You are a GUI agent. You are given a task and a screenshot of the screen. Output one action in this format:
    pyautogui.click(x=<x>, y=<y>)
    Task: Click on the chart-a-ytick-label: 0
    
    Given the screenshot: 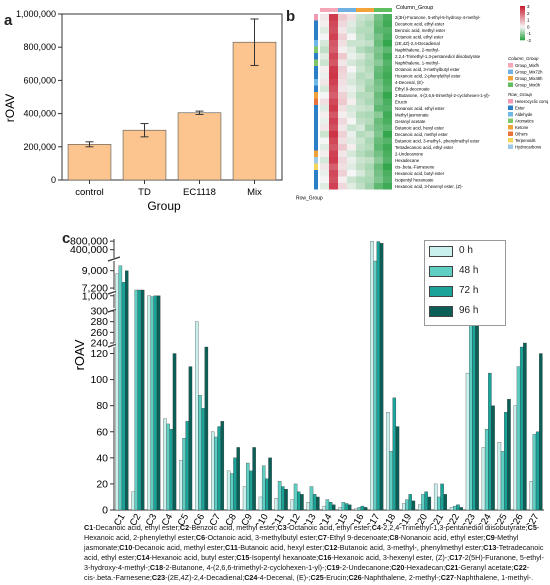 What is the action you would take?
    pyautogui.click(x=53, y=180)
    